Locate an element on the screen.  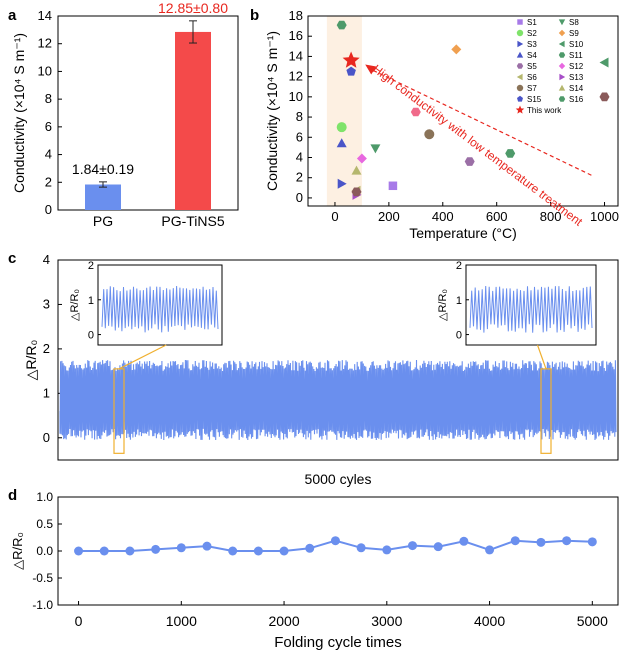
panel-a-value-label: 1.84±0.19 is located at coordinates (103, 169).